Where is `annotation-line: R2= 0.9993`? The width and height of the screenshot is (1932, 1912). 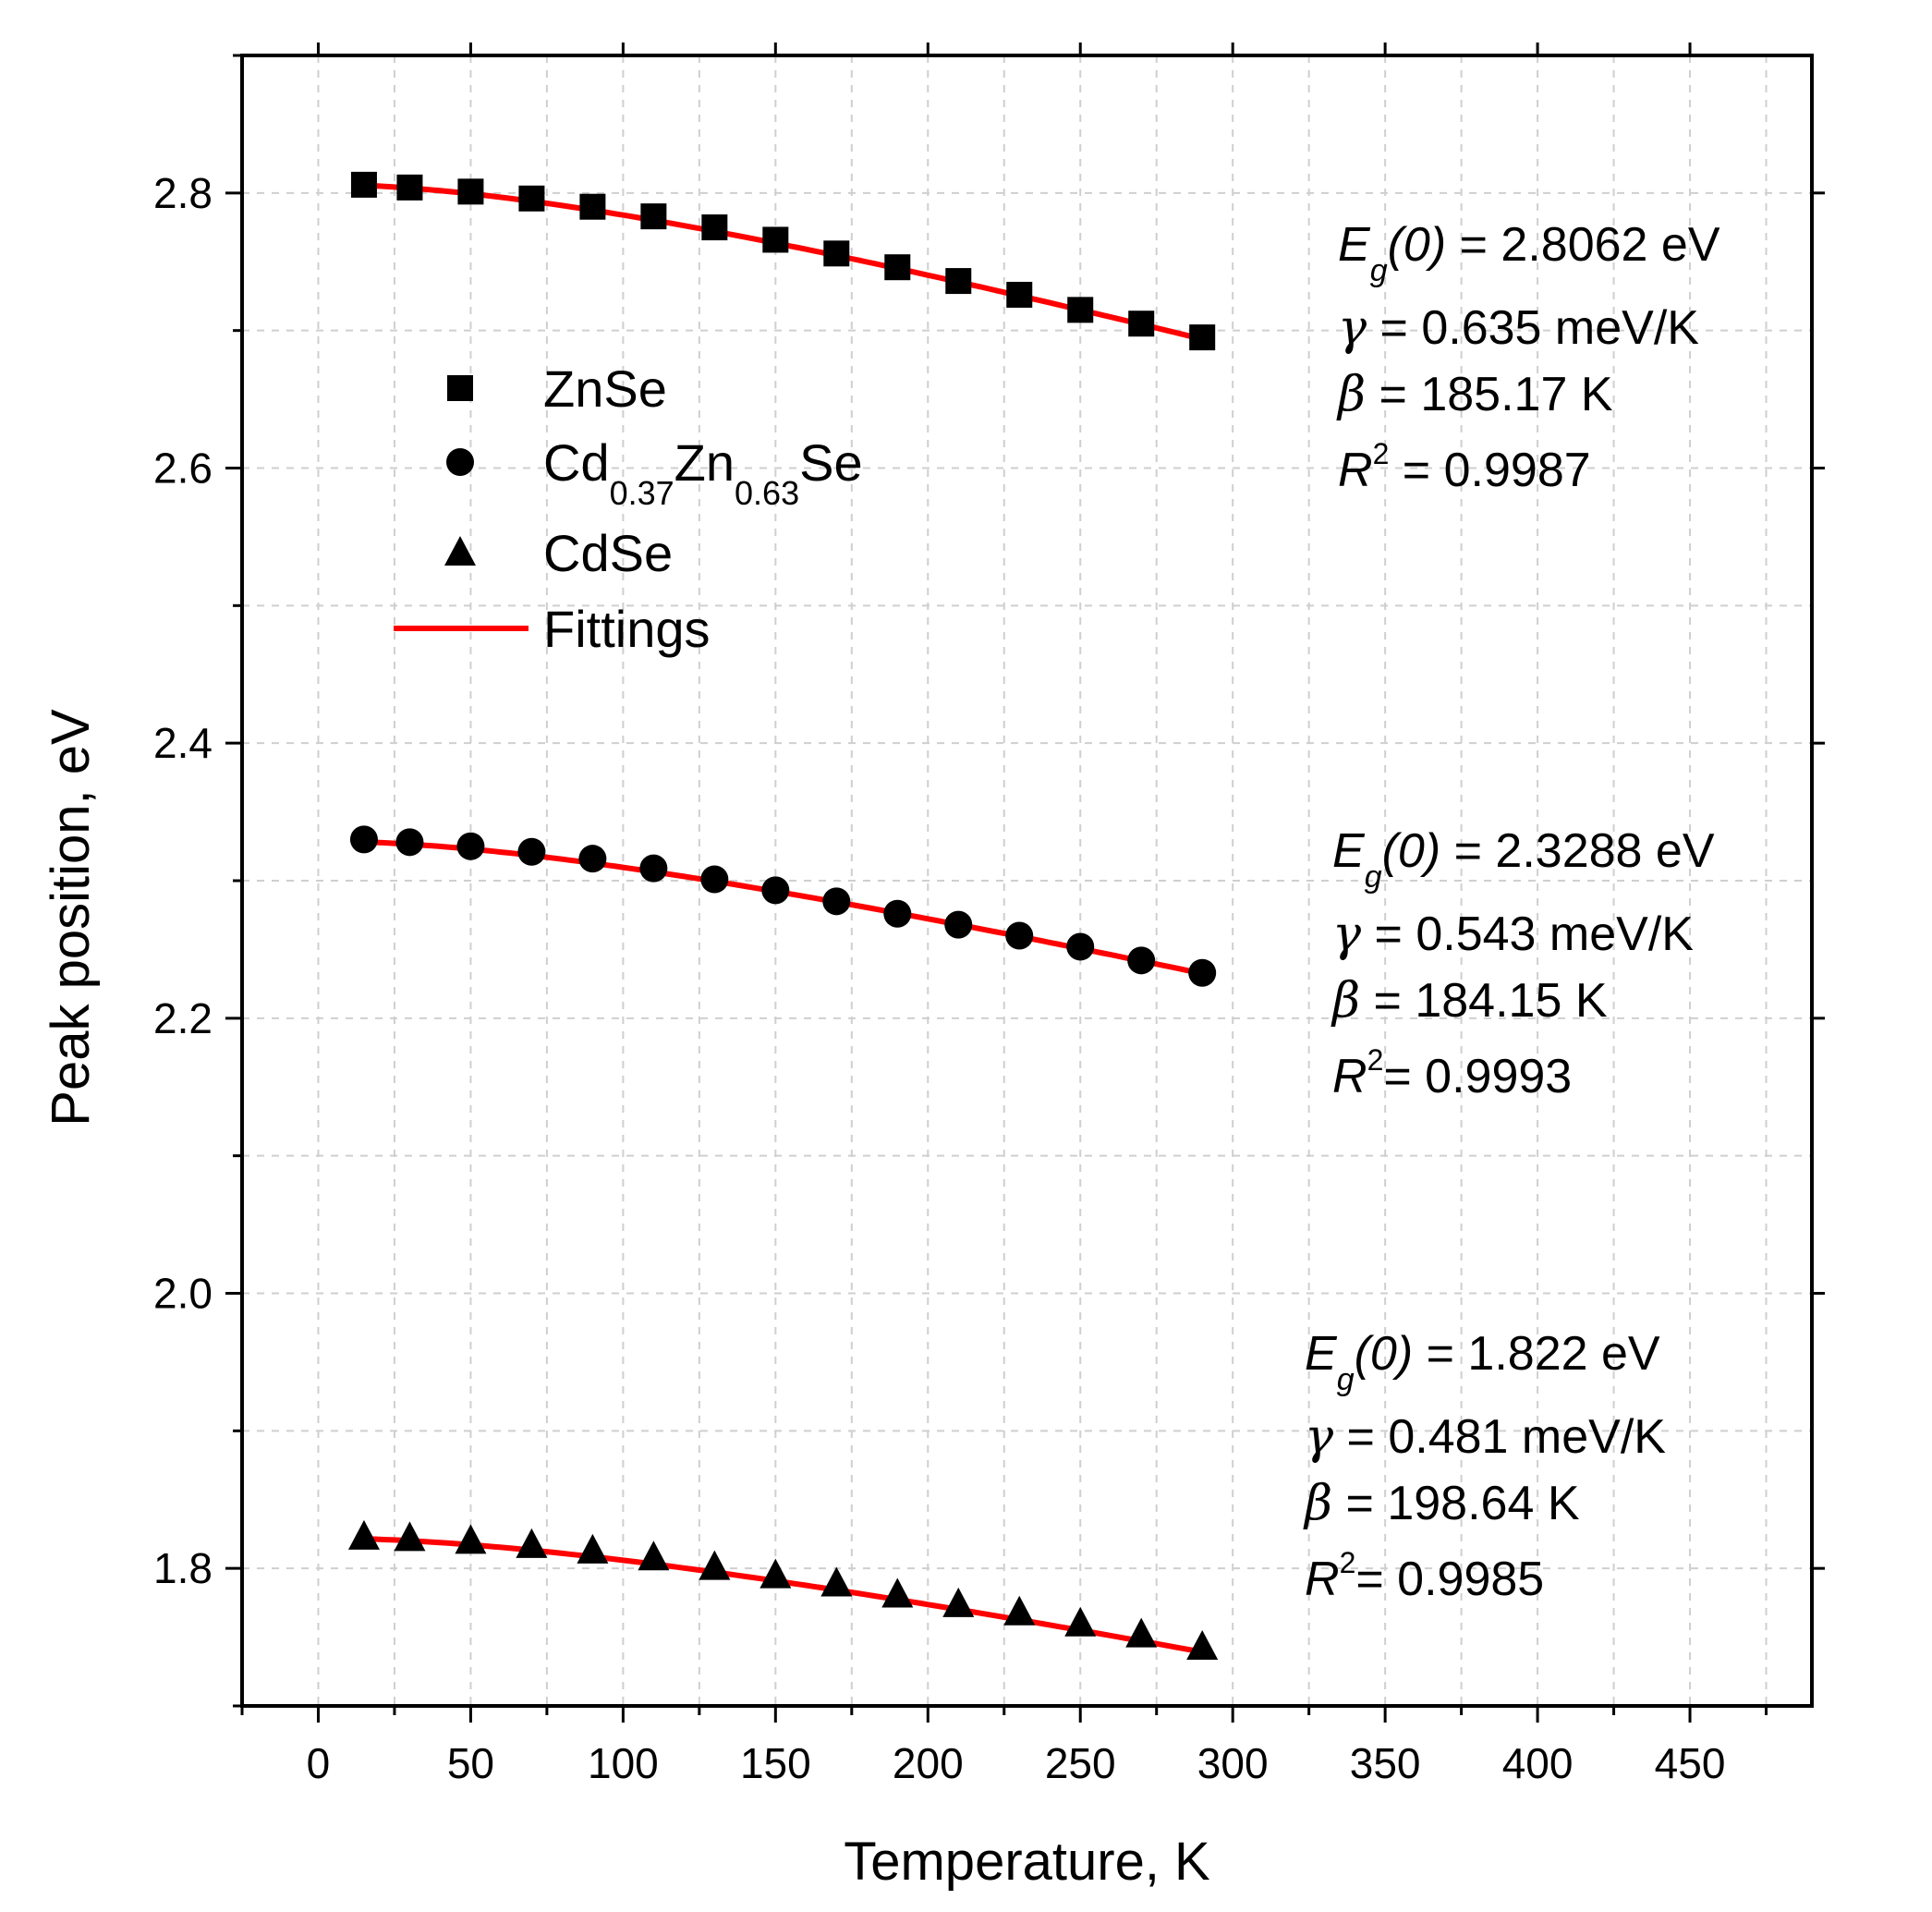 annotation-line: R2= 0.9993 is located at coordinates (1452, 1073).